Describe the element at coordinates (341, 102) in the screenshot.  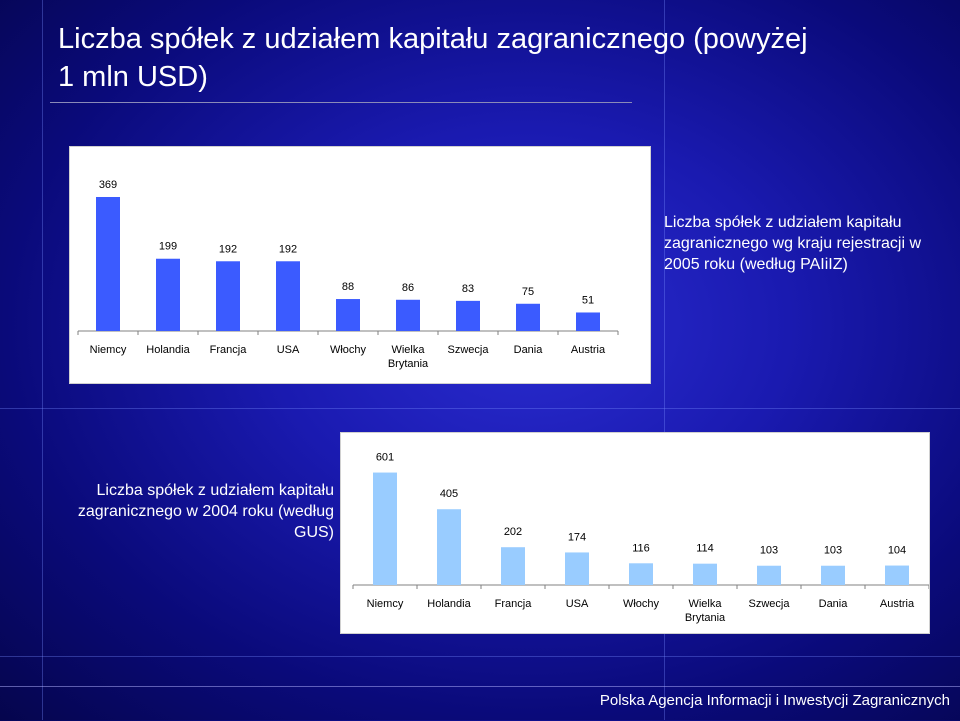
I see `title-underline` at that location.